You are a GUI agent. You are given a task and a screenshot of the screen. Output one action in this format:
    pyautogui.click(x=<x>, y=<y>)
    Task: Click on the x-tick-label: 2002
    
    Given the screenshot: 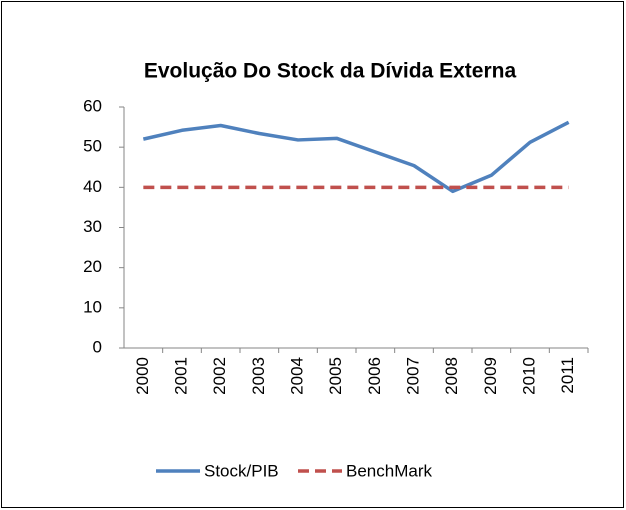 What is the action you would take?
    pyautogui.click(x=219, y=376)
    